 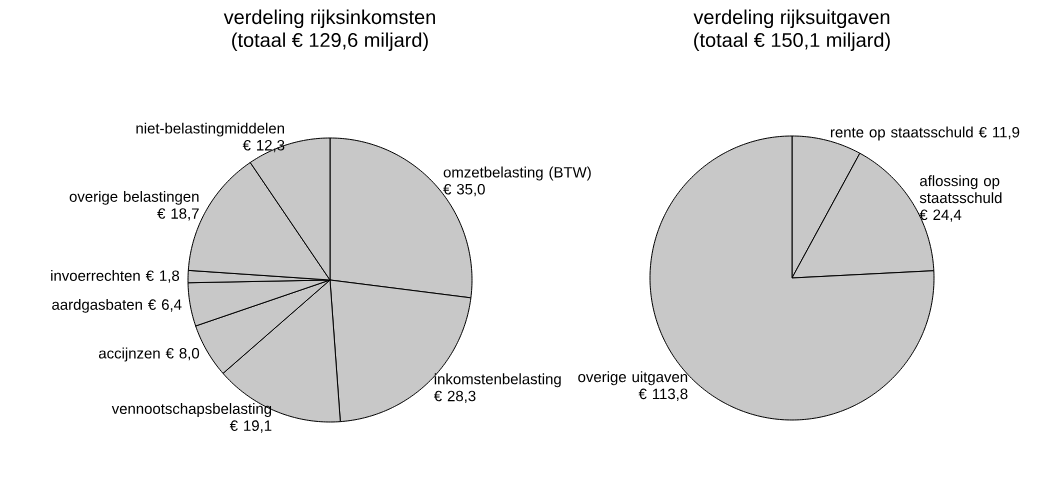 What do you see at coordinates (330, 42) in the screenshot?
I see `chart-subtitle: (totaal € 129,6 miljard)` at bounding box center [330, 42].